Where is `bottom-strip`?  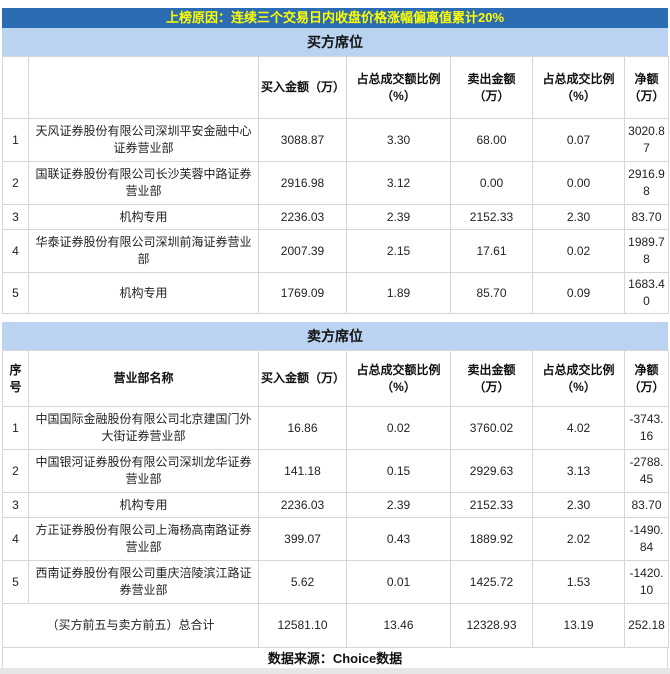
bottom-strip is located at coordinates (335, 671).